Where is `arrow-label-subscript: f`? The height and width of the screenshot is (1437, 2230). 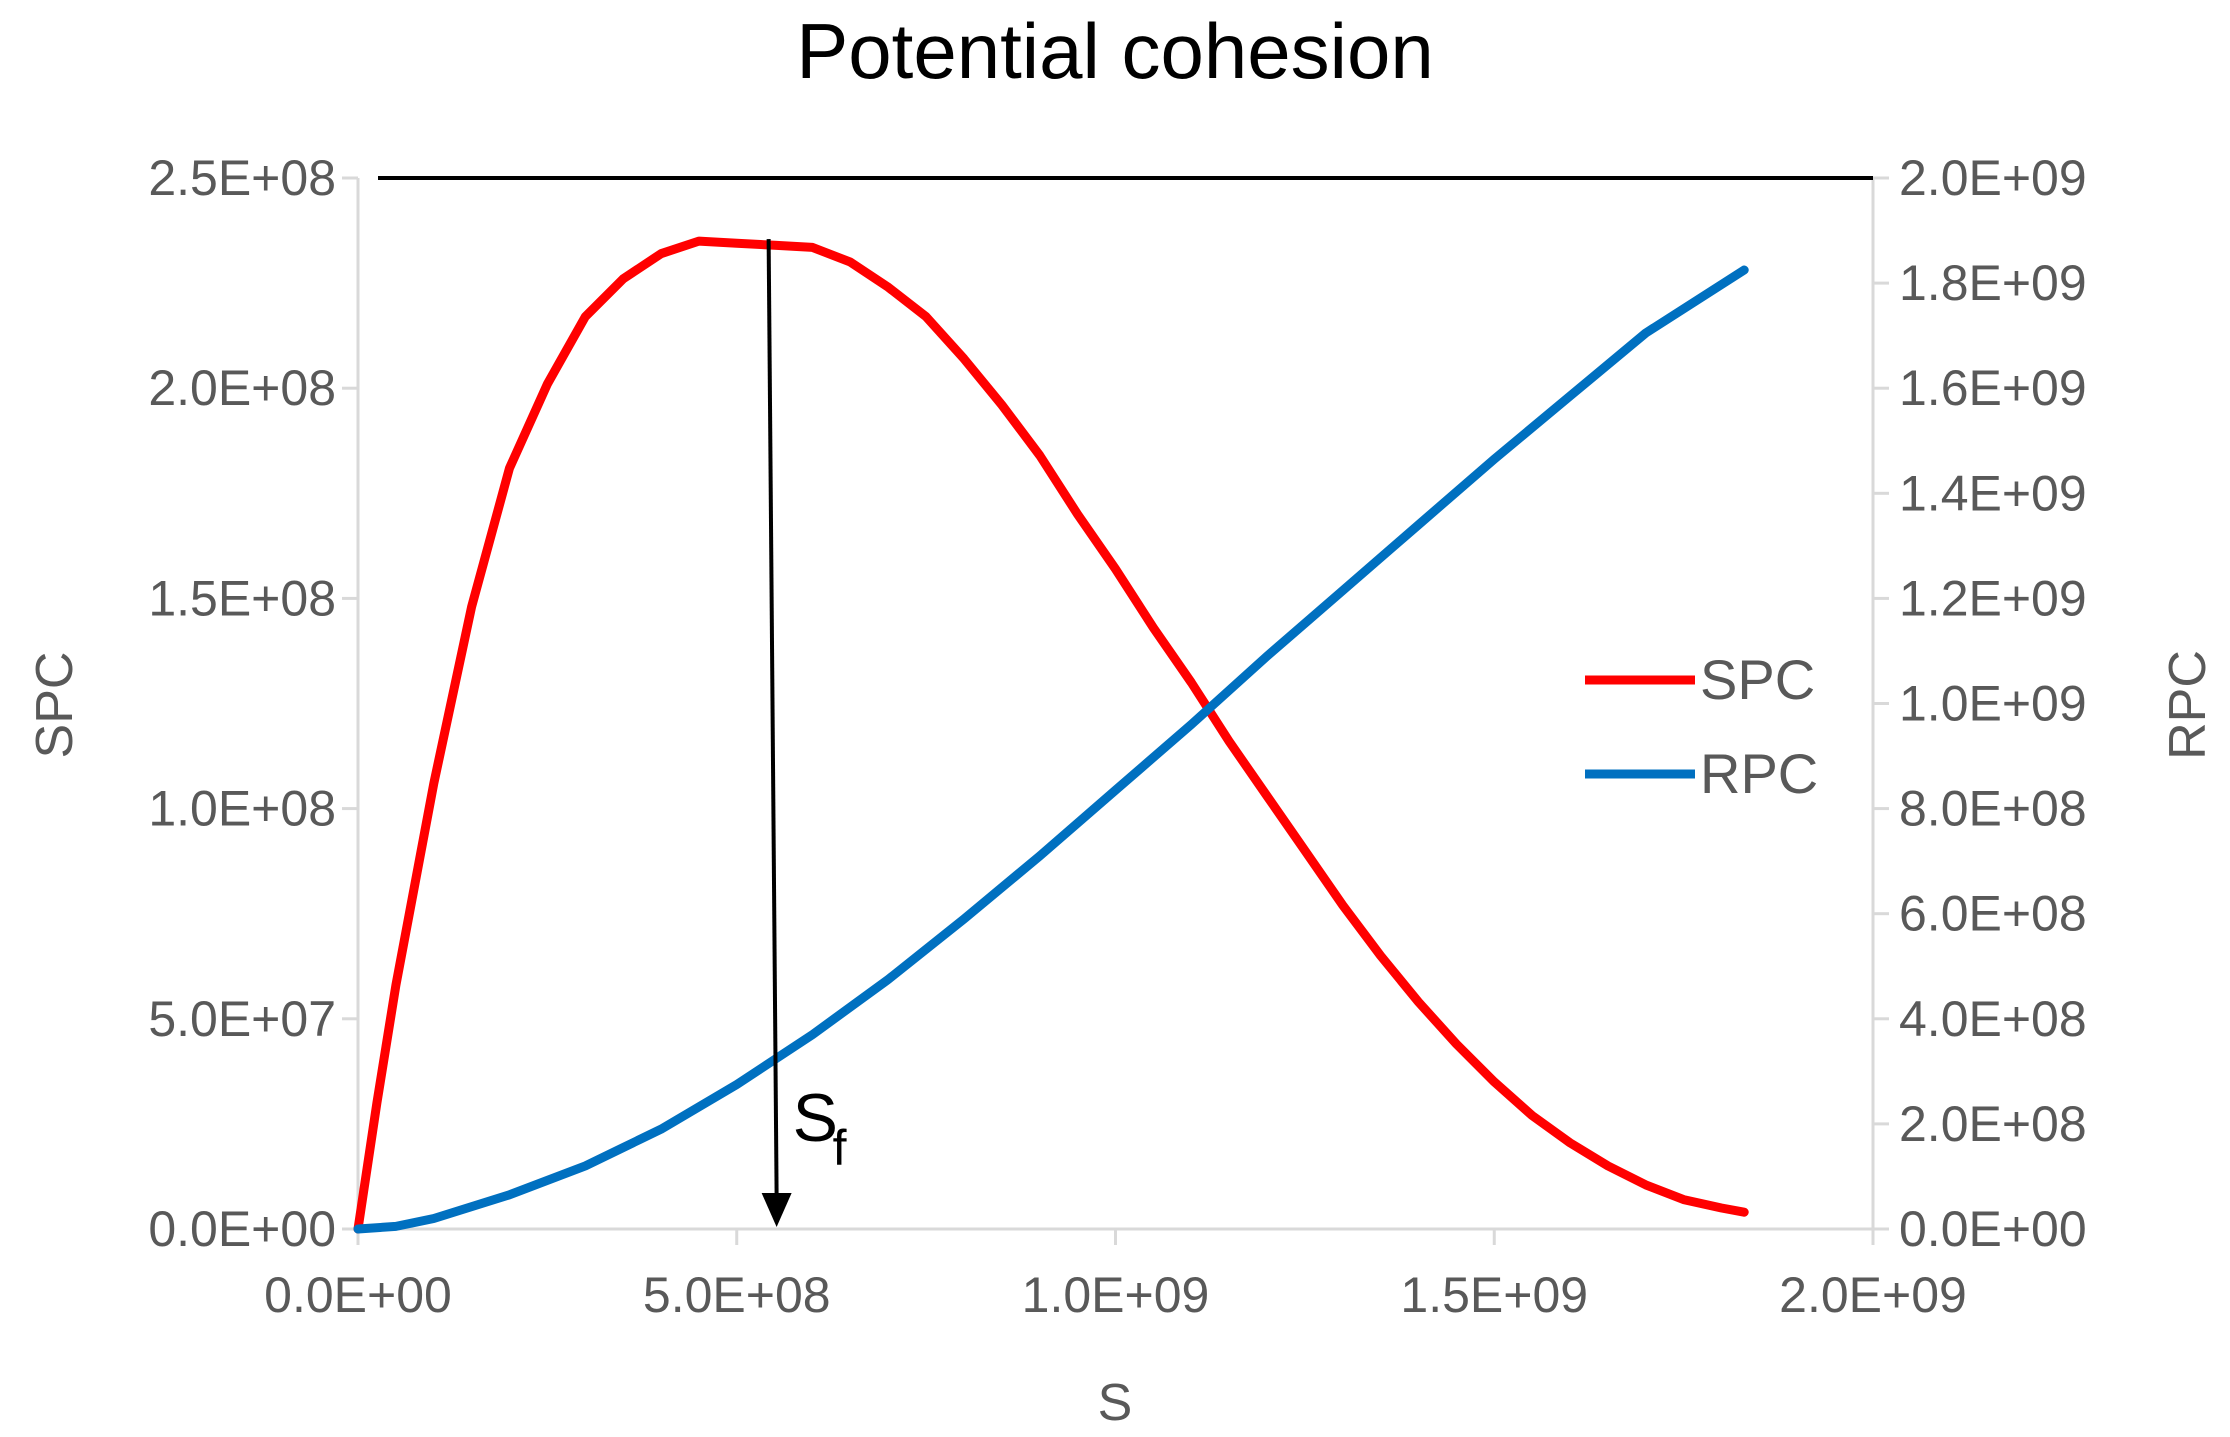
arrow-label-subscript: f is located at coordinates (840, 1148).